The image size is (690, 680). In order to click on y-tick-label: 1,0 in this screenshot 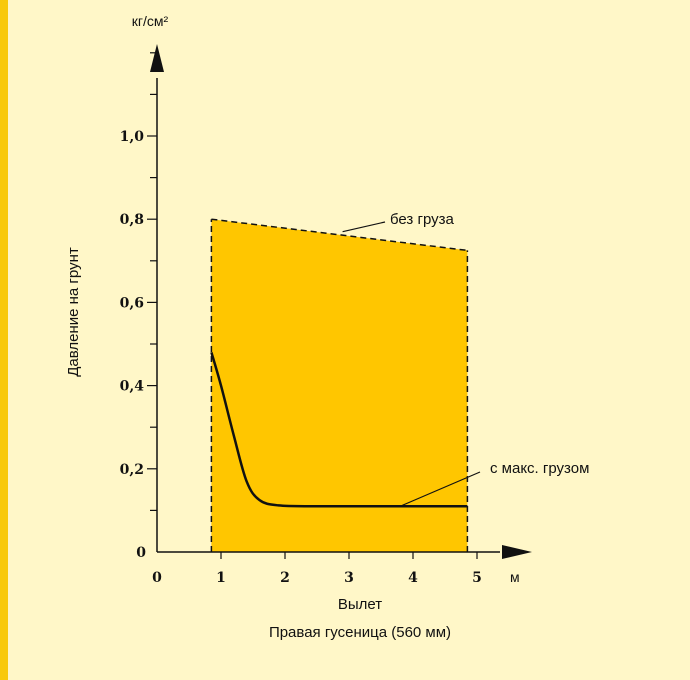, I will do `click(132, 137)`.